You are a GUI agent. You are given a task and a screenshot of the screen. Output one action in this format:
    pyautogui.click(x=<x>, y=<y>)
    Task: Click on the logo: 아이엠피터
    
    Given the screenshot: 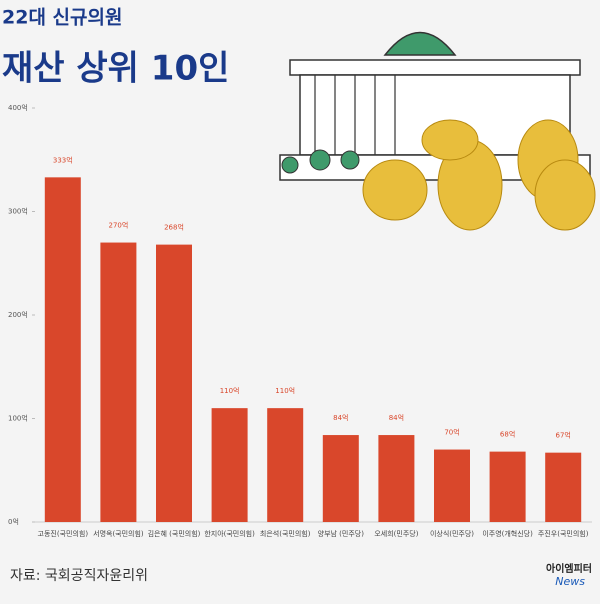 What is the action you would take?
    pyautogui.click(x=569, y=568)
    